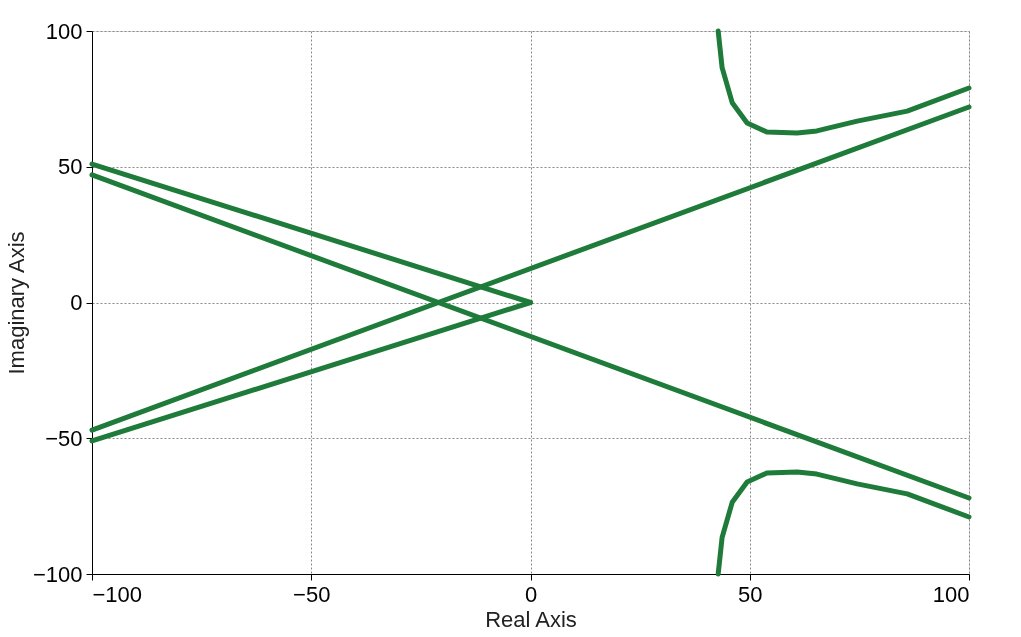  Describe the element at coordinates (750, 594) in the screenshot. I see `x-tick-label: 50` at that location.